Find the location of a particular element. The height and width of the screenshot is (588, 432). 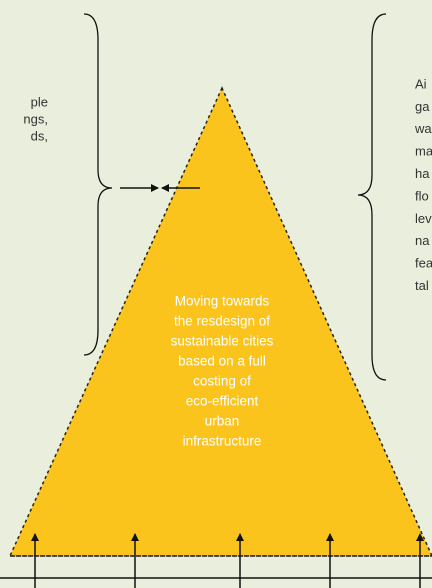

text-line: fea is located at coordinates (423, 263).